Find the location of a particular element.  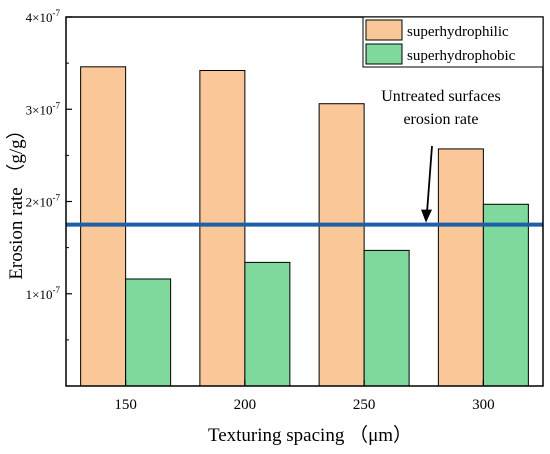

legend-label-superhydrophilic: superhydrophilic is located at coordinates (458, 32).